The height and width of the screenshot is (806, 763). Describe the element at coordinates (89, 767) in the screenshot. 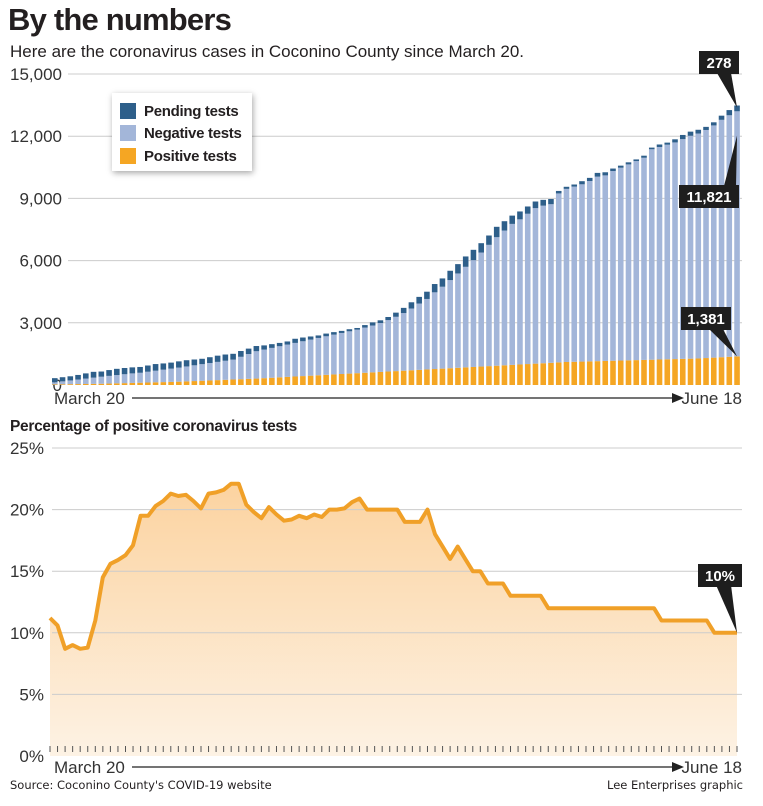

I see `line-x-start-label: March 20` at that location.